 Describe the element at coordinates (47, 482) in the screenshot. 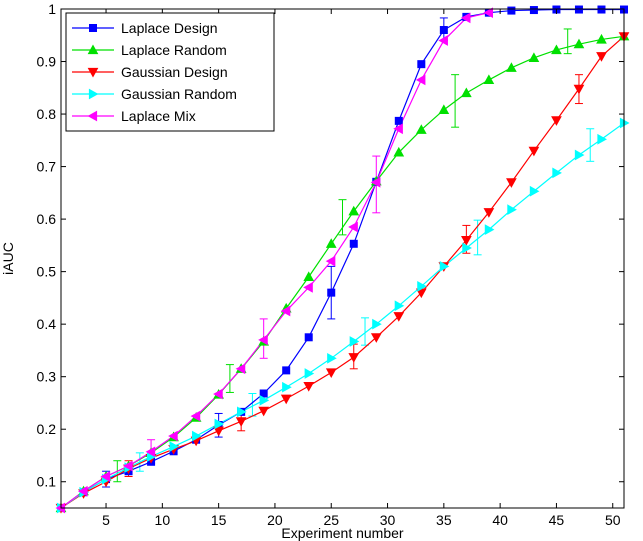

I see `y-tick-label: 0.1` at that location.